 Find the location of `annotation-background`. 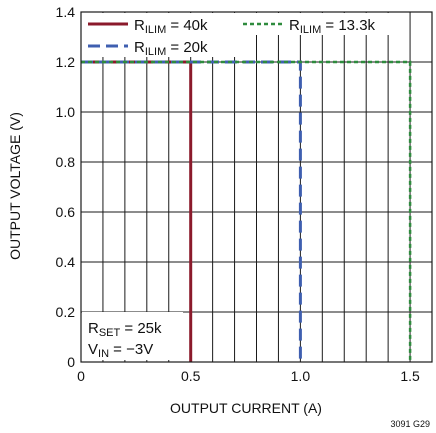

annotation-background is located at coordinates (132, 336).